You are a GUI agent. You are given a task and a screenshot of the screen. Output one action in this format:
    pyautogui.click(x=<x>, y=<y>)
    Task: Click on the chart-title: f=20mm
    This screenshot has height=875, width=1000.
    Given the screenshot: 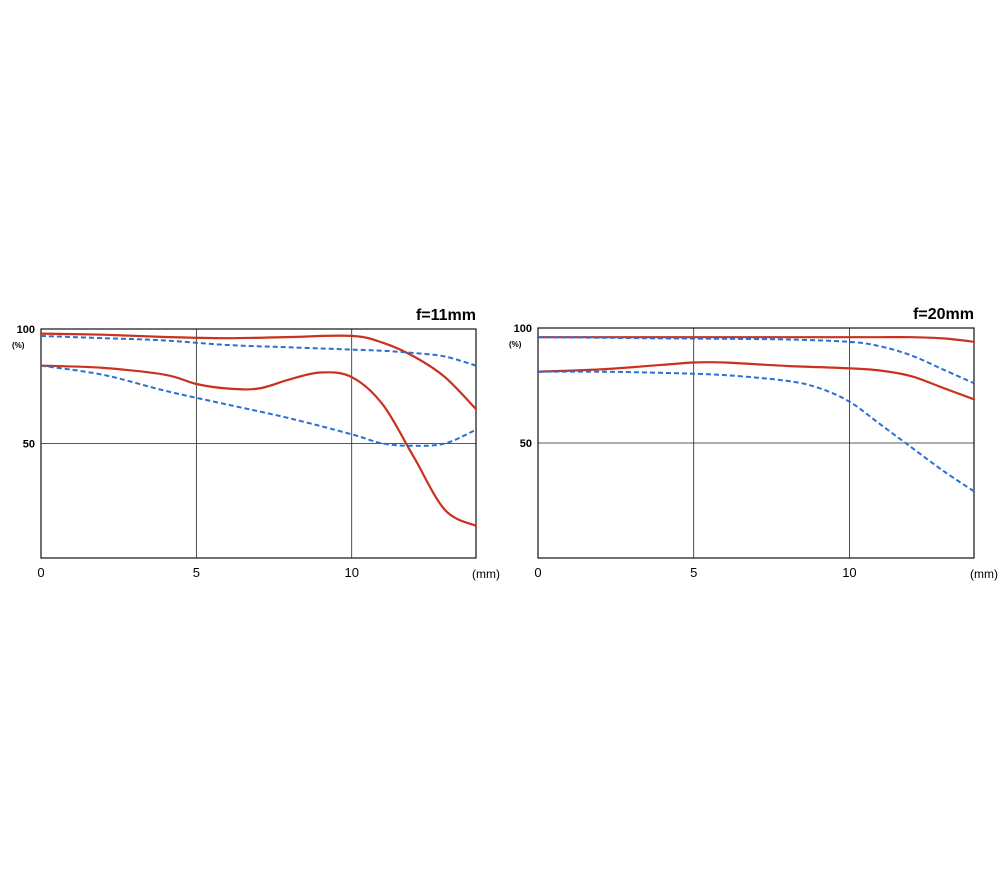 What is the action you would take?
    pyautogui.click(x=943, y=314)
    